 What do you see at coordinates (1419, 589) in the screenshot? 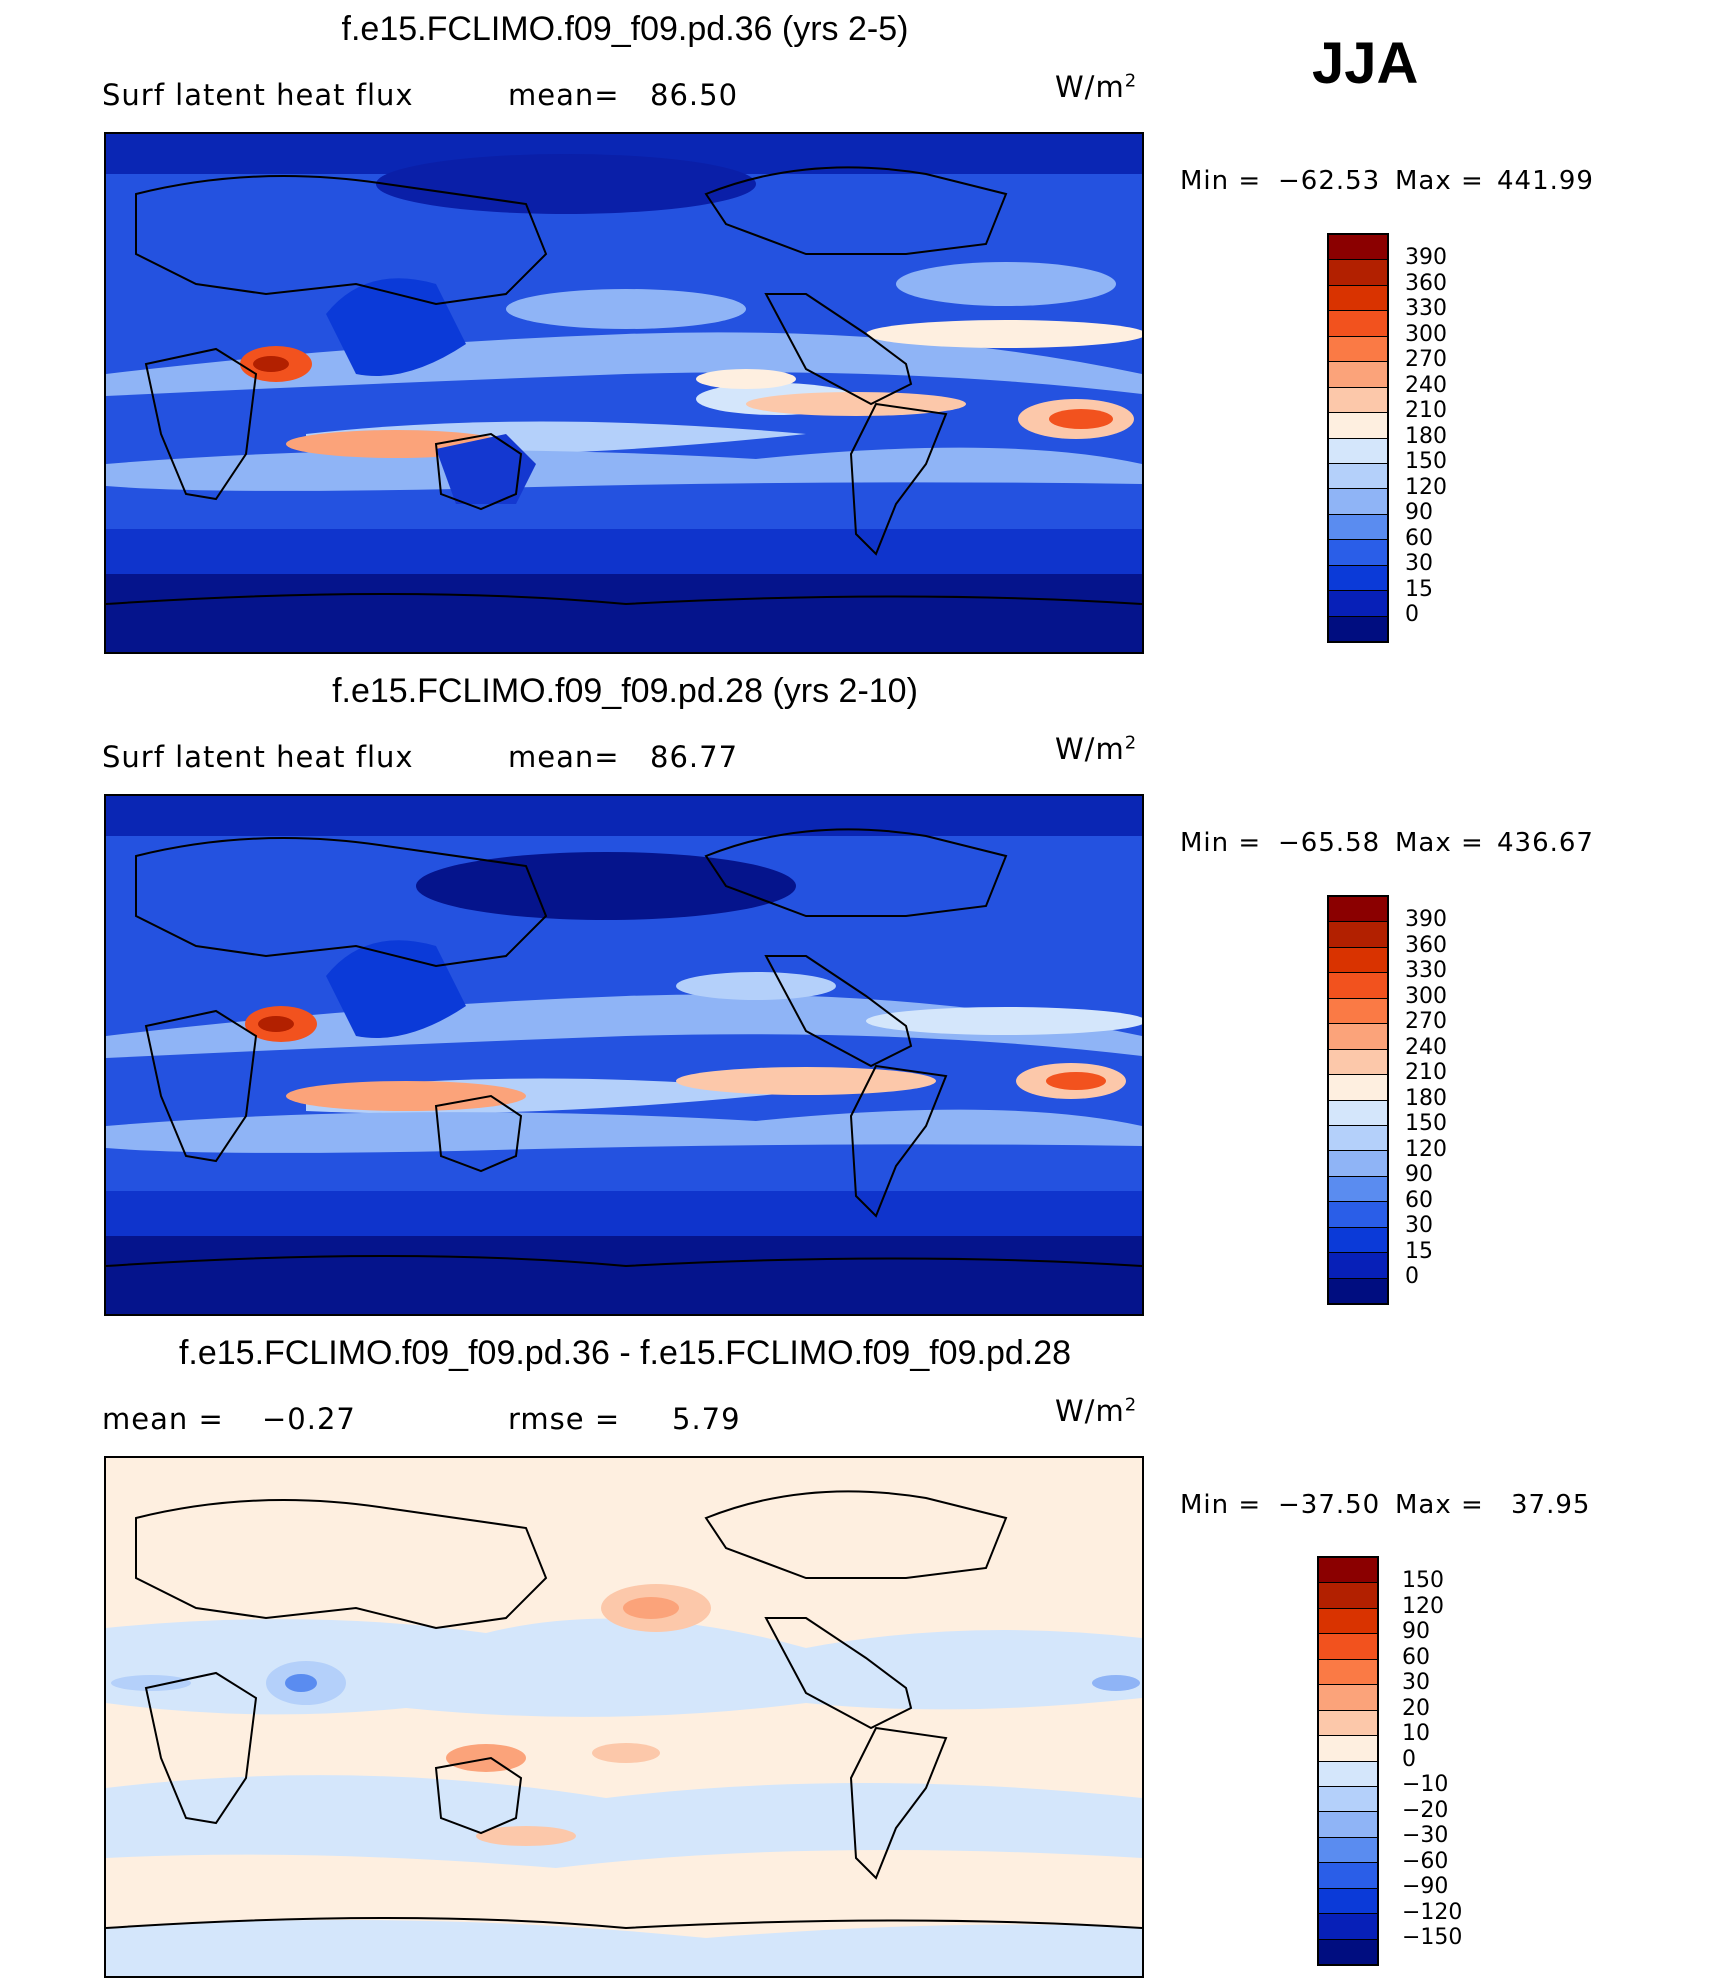
I see `colorbar-level-label: 15` at bounding box center [1419, 589].